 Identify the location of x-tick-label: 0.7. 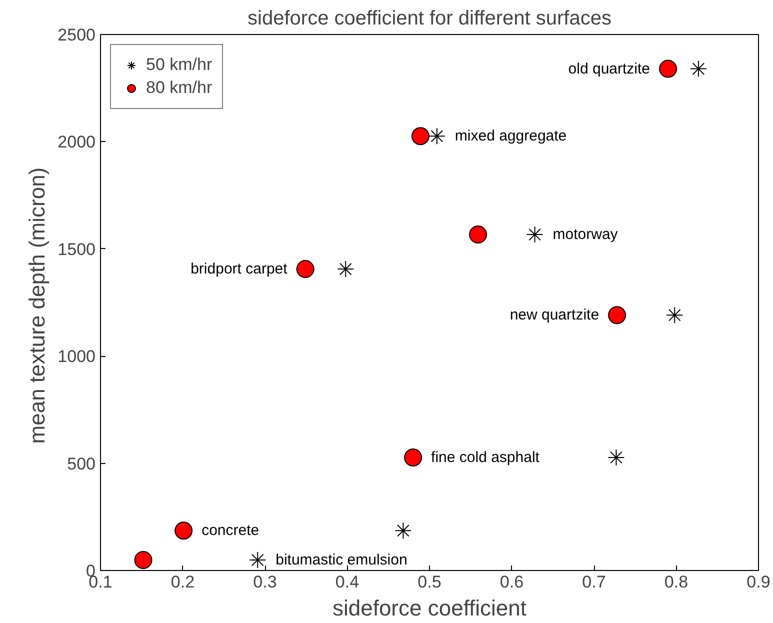
(594, 582).